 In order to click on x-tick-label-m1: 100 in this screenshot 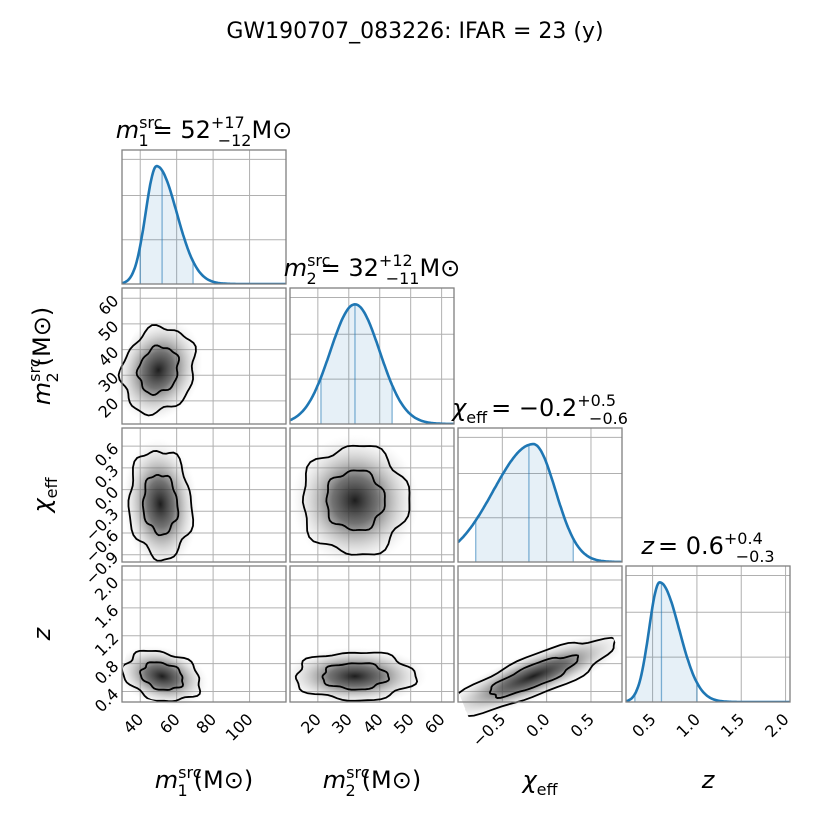, I will do `click(239, 727)`.